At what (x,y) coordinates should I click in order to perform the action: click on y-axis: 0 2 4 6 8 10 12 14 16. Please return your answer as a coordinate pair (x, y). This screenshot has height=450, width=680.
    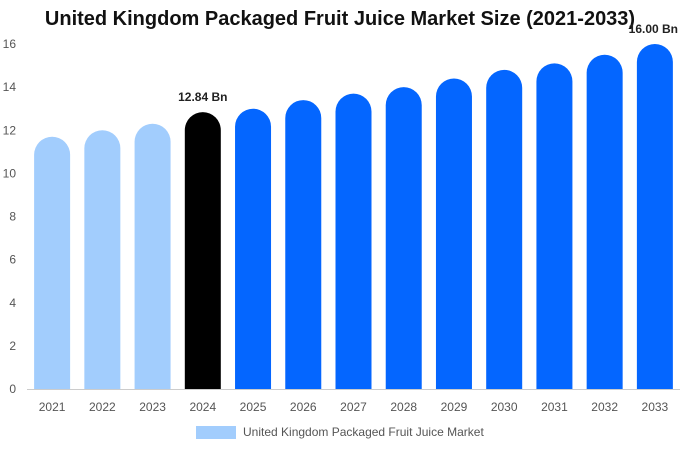
    Looking at the image, I should click on (10, 216).